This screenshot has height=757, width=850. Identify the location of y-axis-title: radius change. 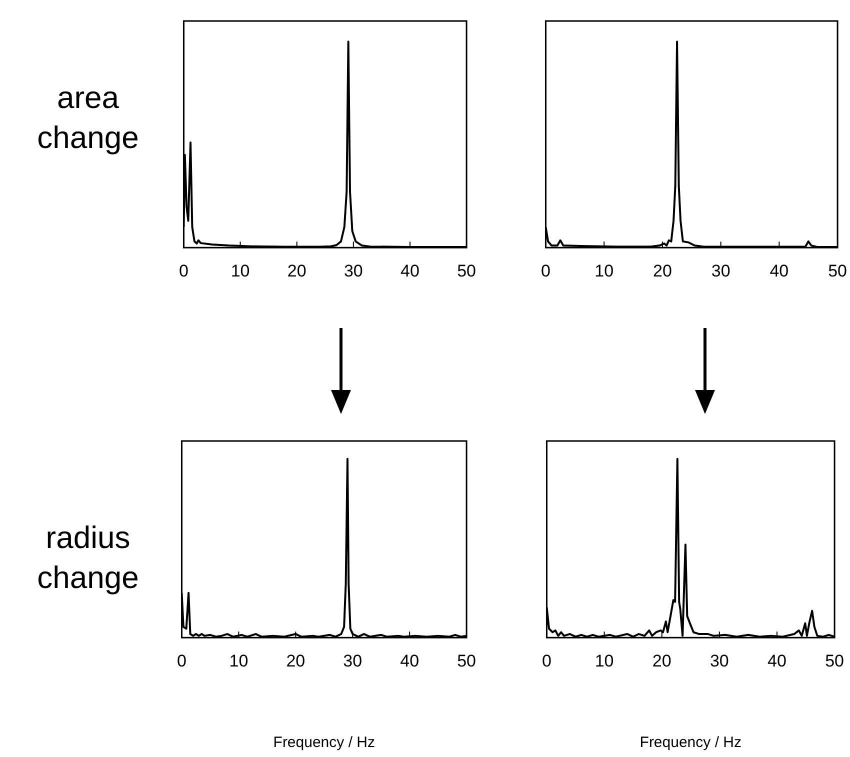
(88, 558).